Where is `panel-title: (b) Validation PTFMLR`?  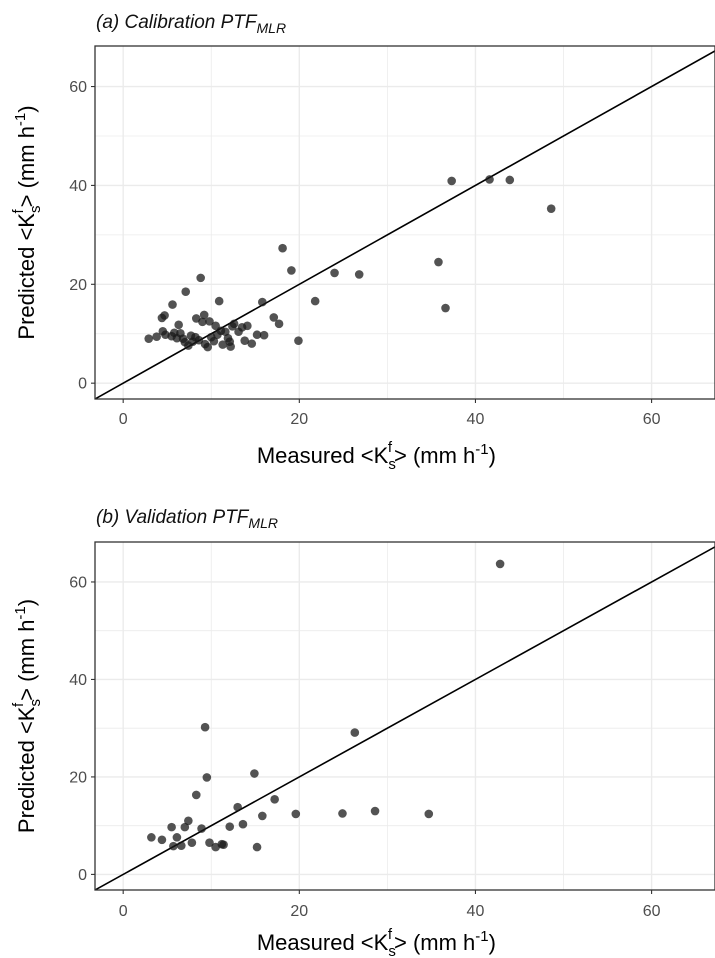 panel-title: (b) Validation PTFMLR is located at coordinates (187, 519).